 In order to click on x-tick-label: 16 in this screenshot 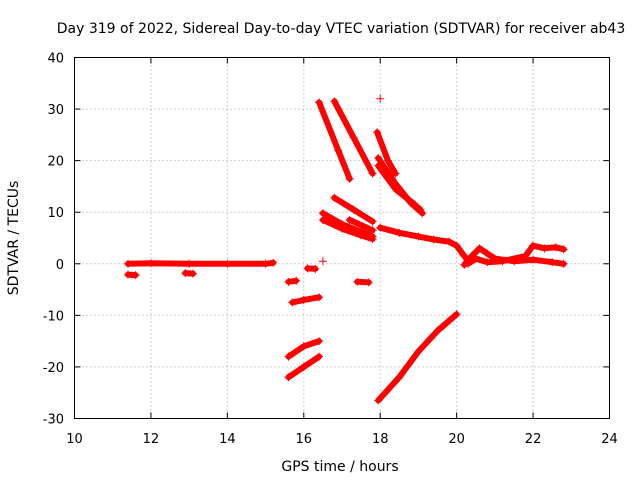, I will do `click(304, 439)`.